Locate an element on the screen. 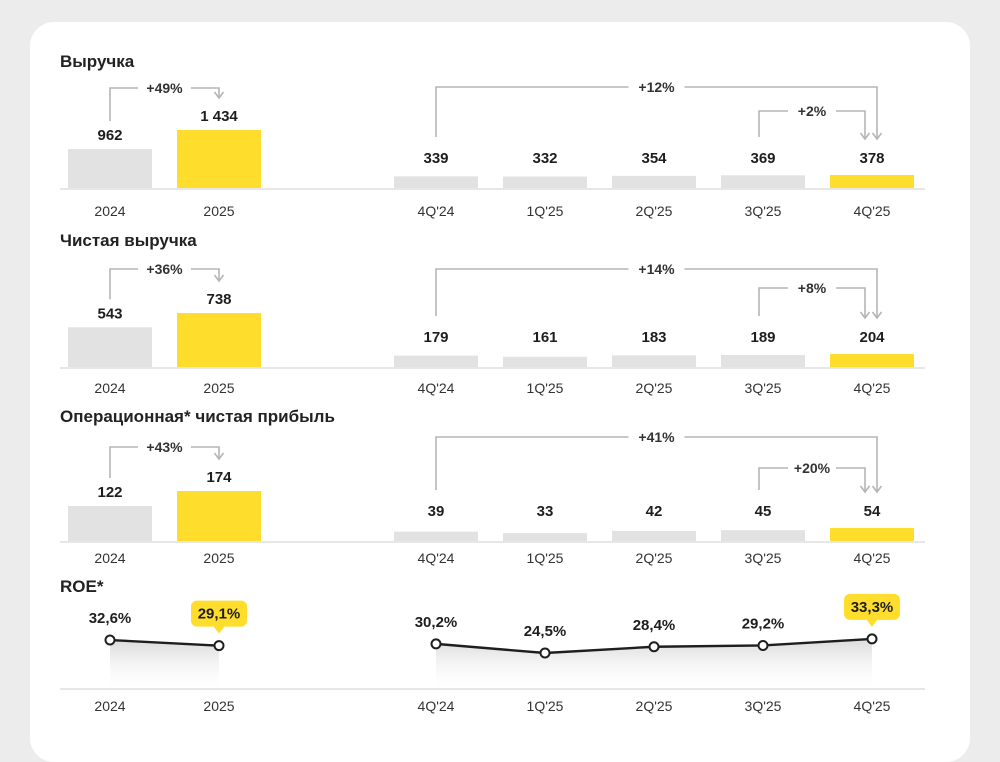  roe-annual-value-label: 32,6% is located at coordinates (110, 618).